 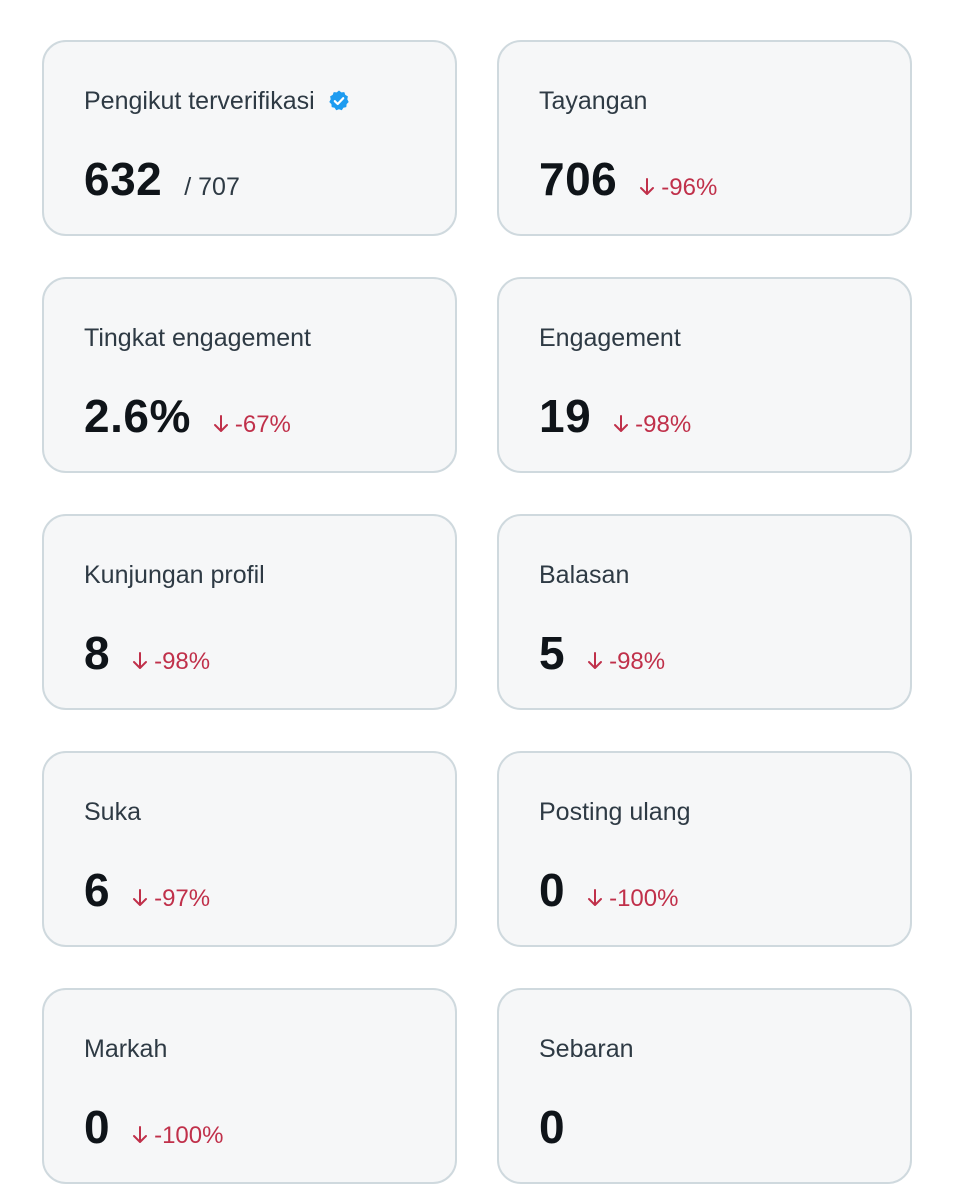 I want to click on metric-change: -67%, so click(x=252, y=425).